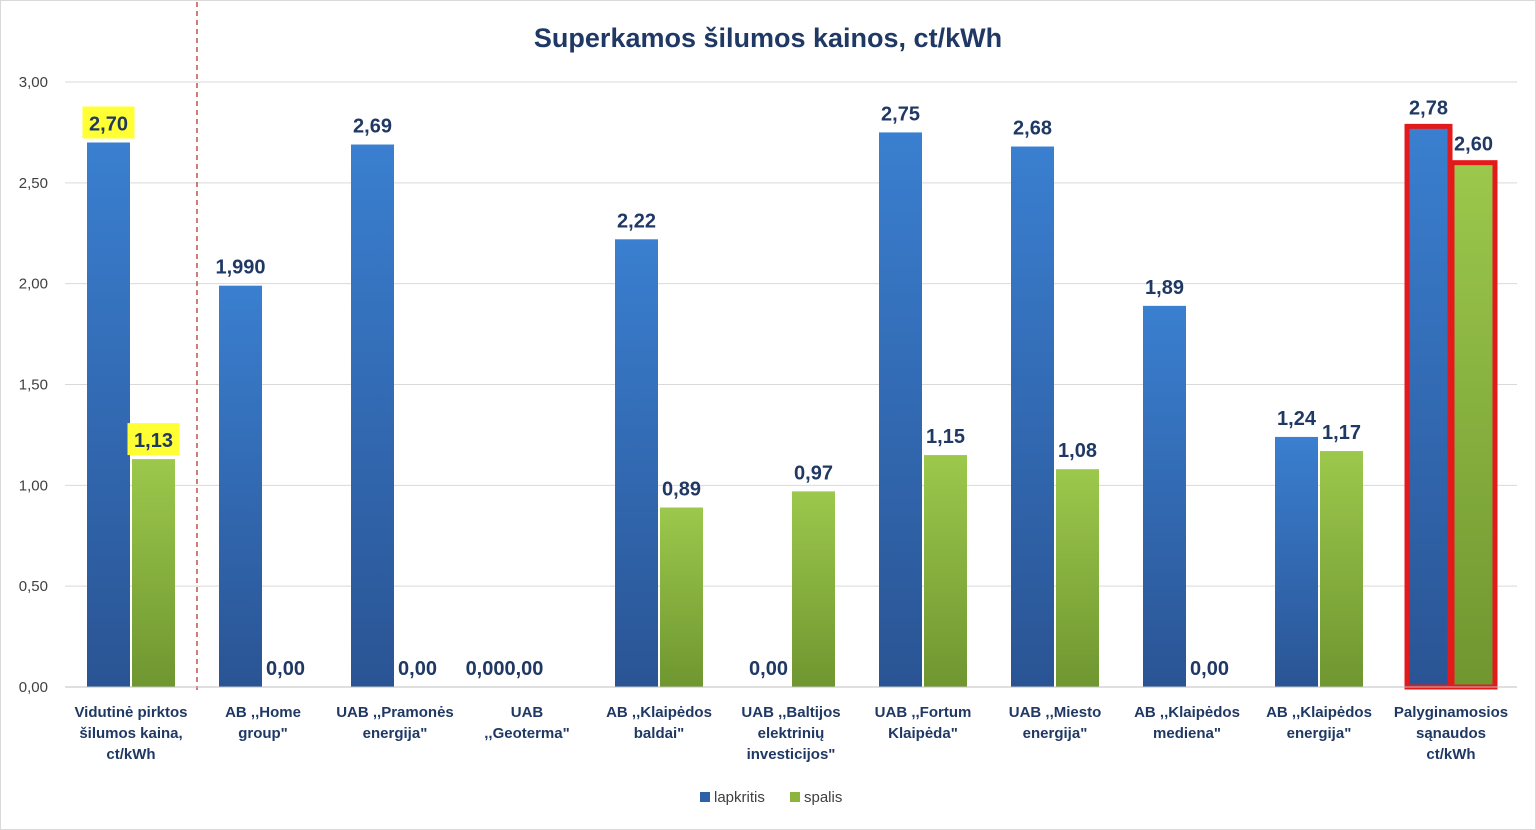 The height and width of the screenshot is (830, 1536). I want to click on legend-swatch-lapkritis, so click(705, 797).